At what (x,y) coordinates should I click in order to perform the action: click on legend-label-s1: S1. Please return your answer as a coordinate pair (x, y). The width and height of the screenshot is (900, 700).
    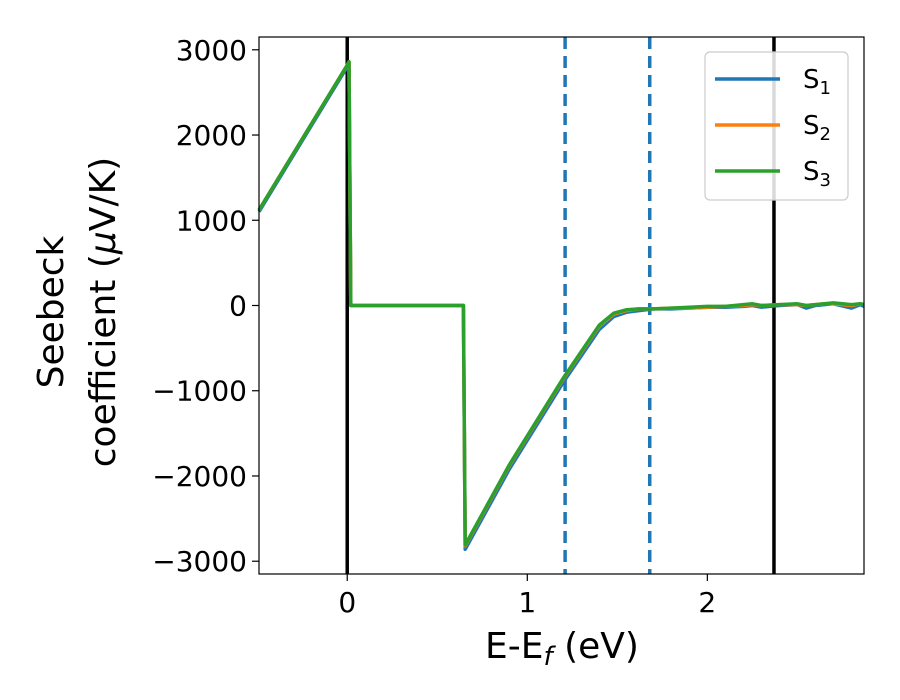
    Looking at the image, I should click on (817, 82).